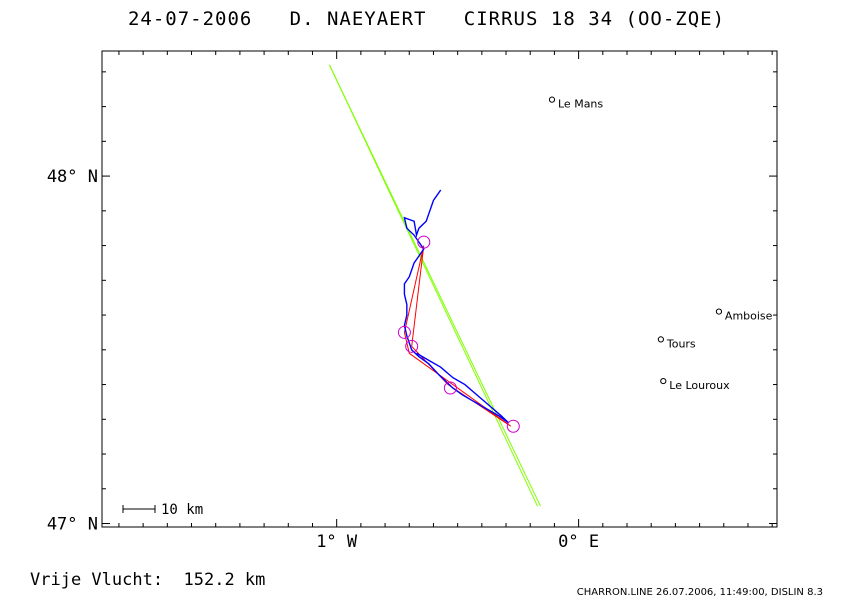 The width and height of the screenshot is (853, 603). I want to click on city-label: Amboise, so click(749, 316).